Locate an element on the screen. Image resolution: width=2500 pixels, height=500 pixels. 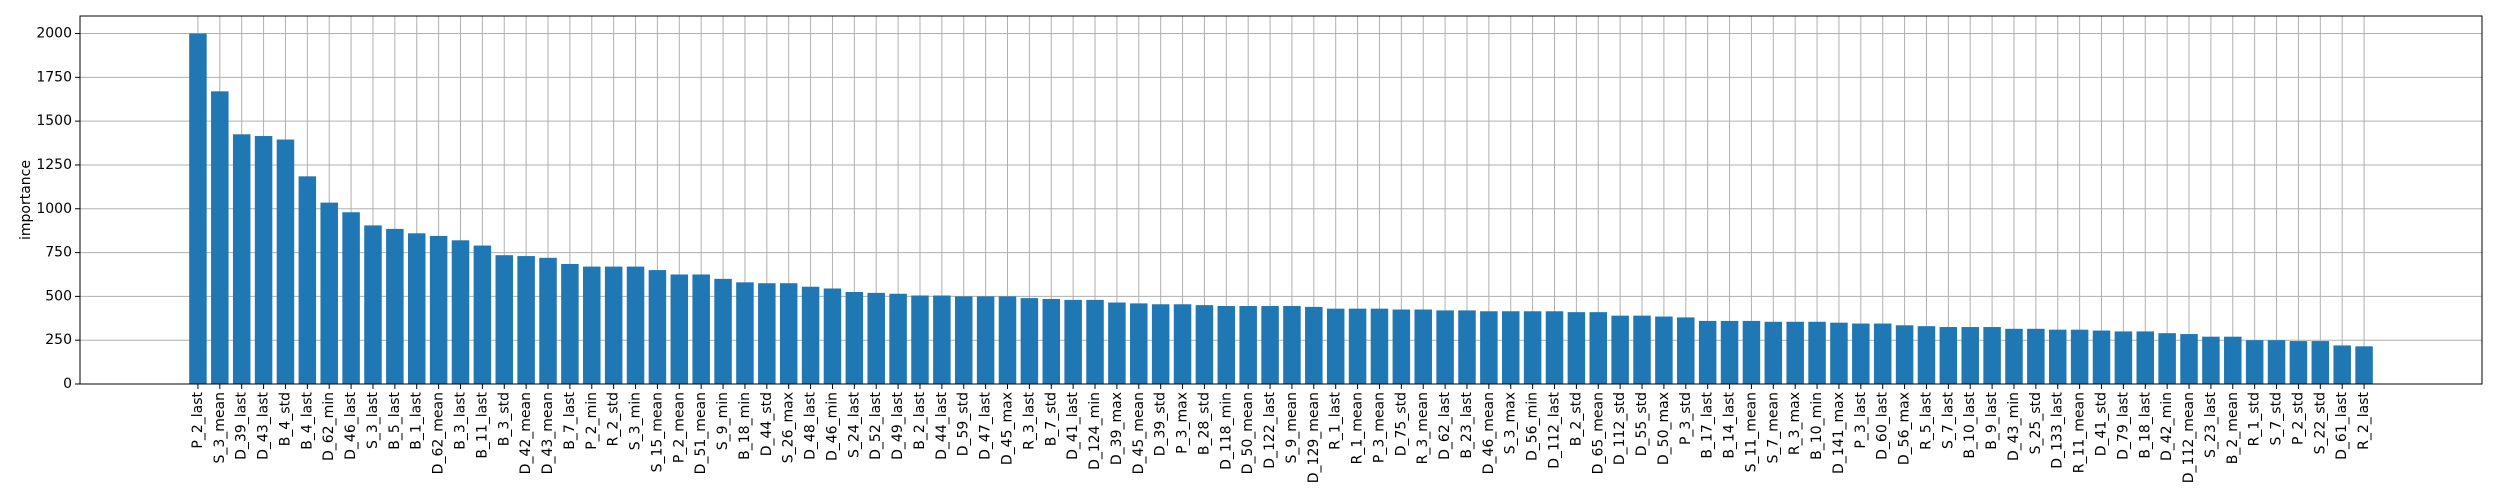
x-tick-label: S_15_mean is located at coordinates (657, 432).